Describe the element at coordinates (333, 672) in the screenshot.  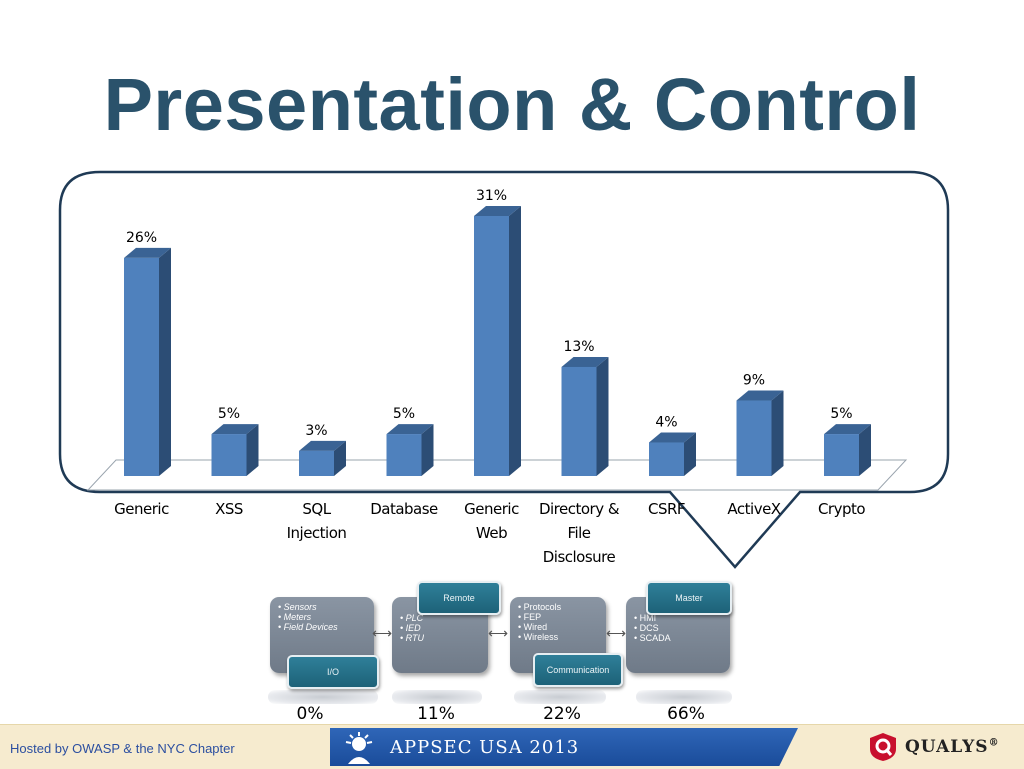
I see `tag-io: I/O` at that location.